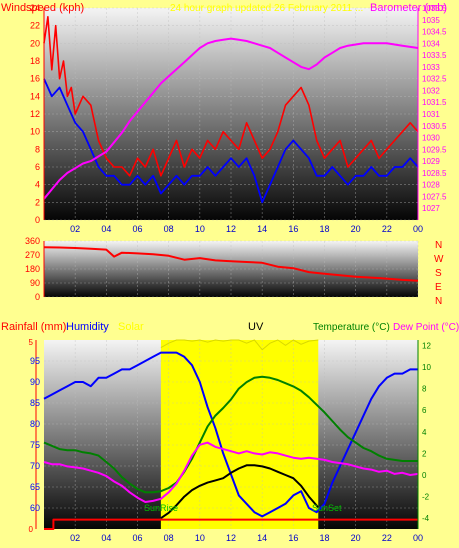  I want to click on bottom-x-axis: 02 04 06 08 10 12 14 16 18 20 22 00, so click(246, 538).